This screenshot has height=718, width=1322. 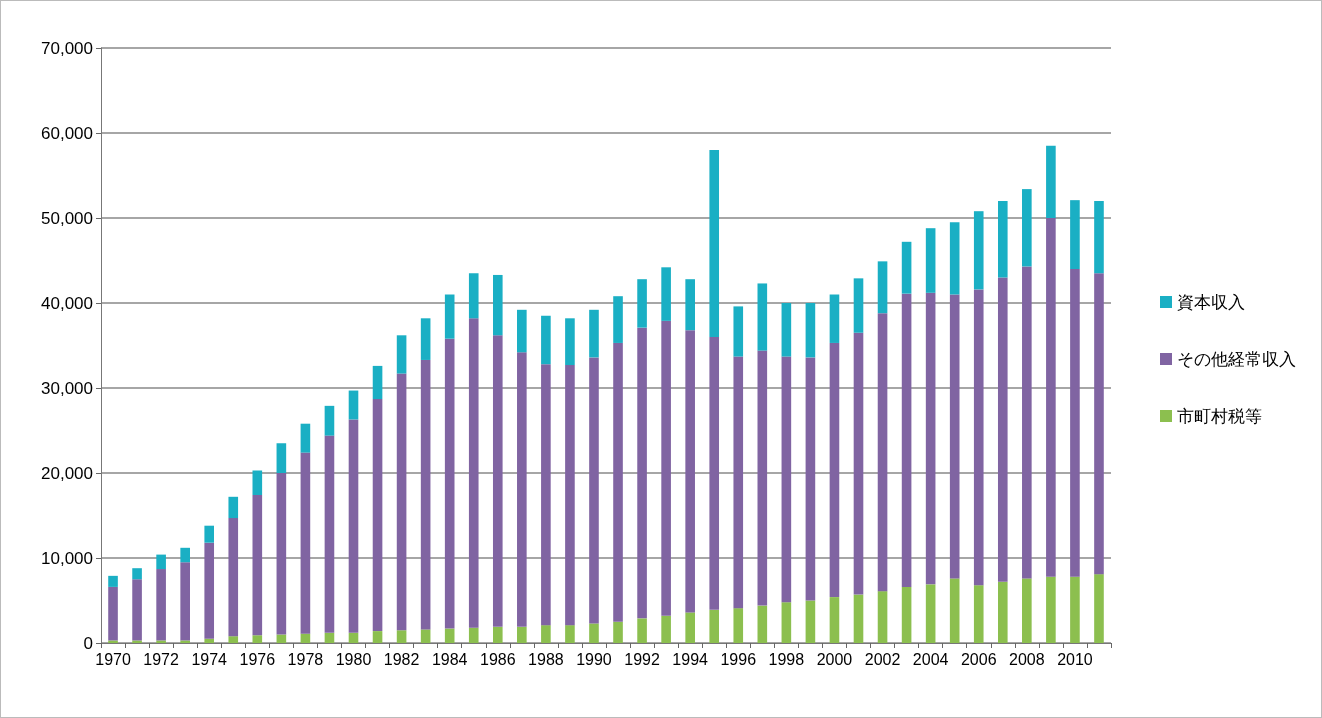 What do you see at coordinates (546, 659) in the screenshot?
I see `x-tick-label: 1988` at bounding box center [546, 659].